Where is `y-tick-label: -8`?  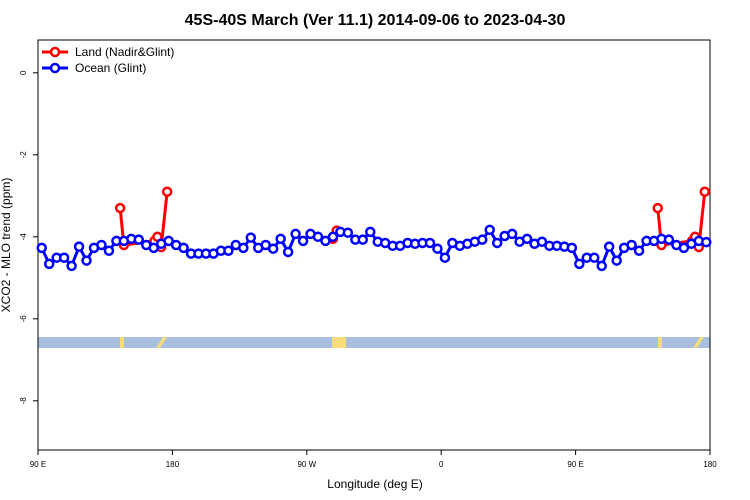 y-tick-label: -8 is located at coordinates (23, 401).